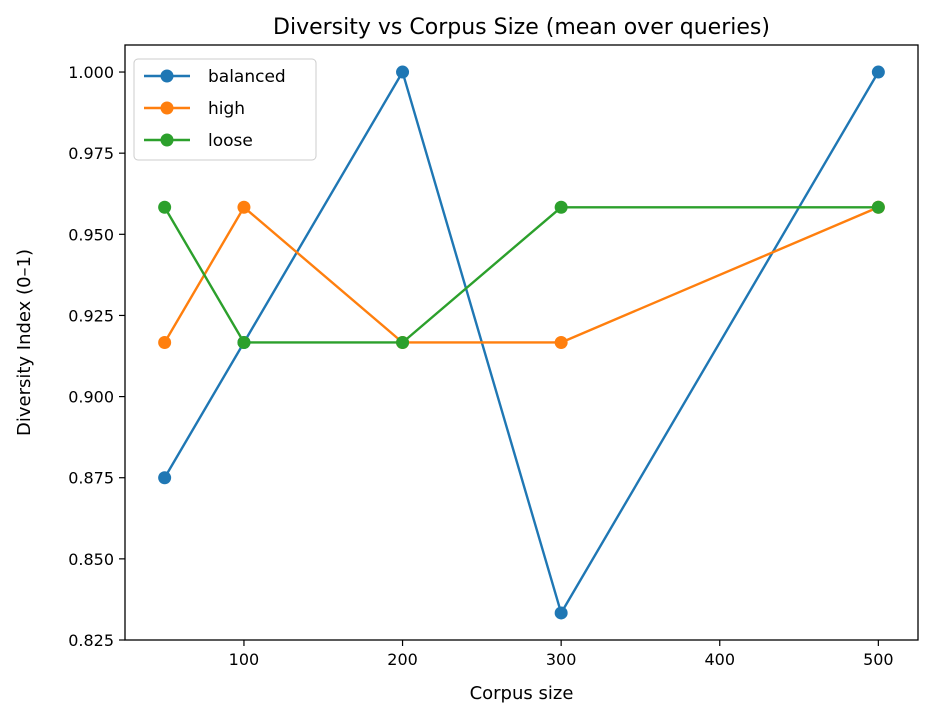 Image resolution: width=933 pixels, height=725 pixels. I want to click on legend-box, so click(225, 109).